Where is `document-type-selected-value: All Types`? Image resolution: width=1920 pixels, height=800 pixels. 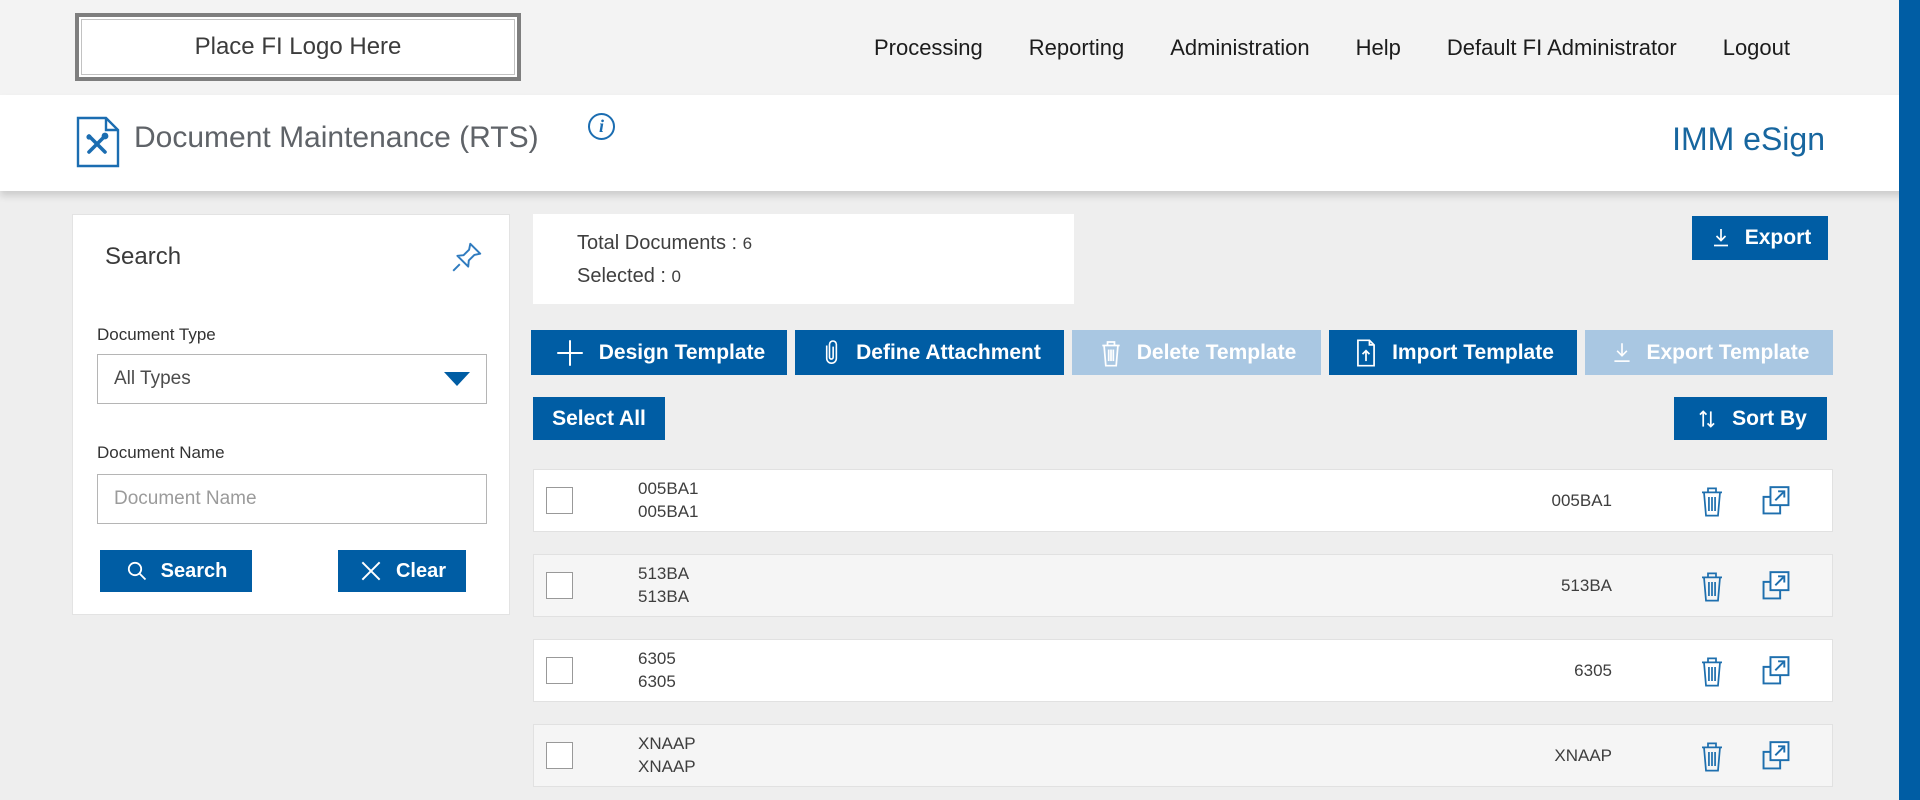
document-type-selected-value: All Types is located at coordinates (152, 378).